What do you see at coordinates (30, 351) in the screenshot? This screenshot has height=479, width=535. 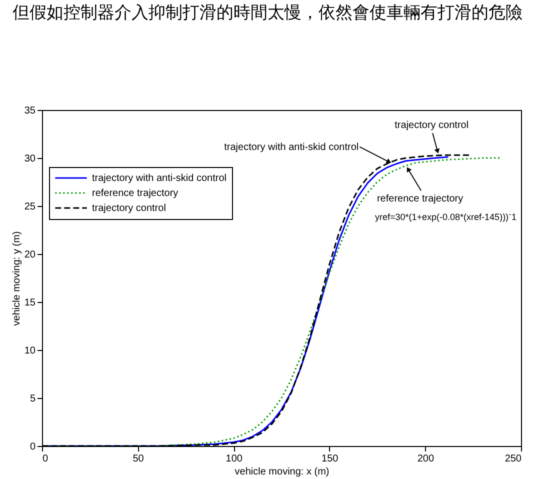 I see `y-tick-label: 10` at bounding box center [30, 351].